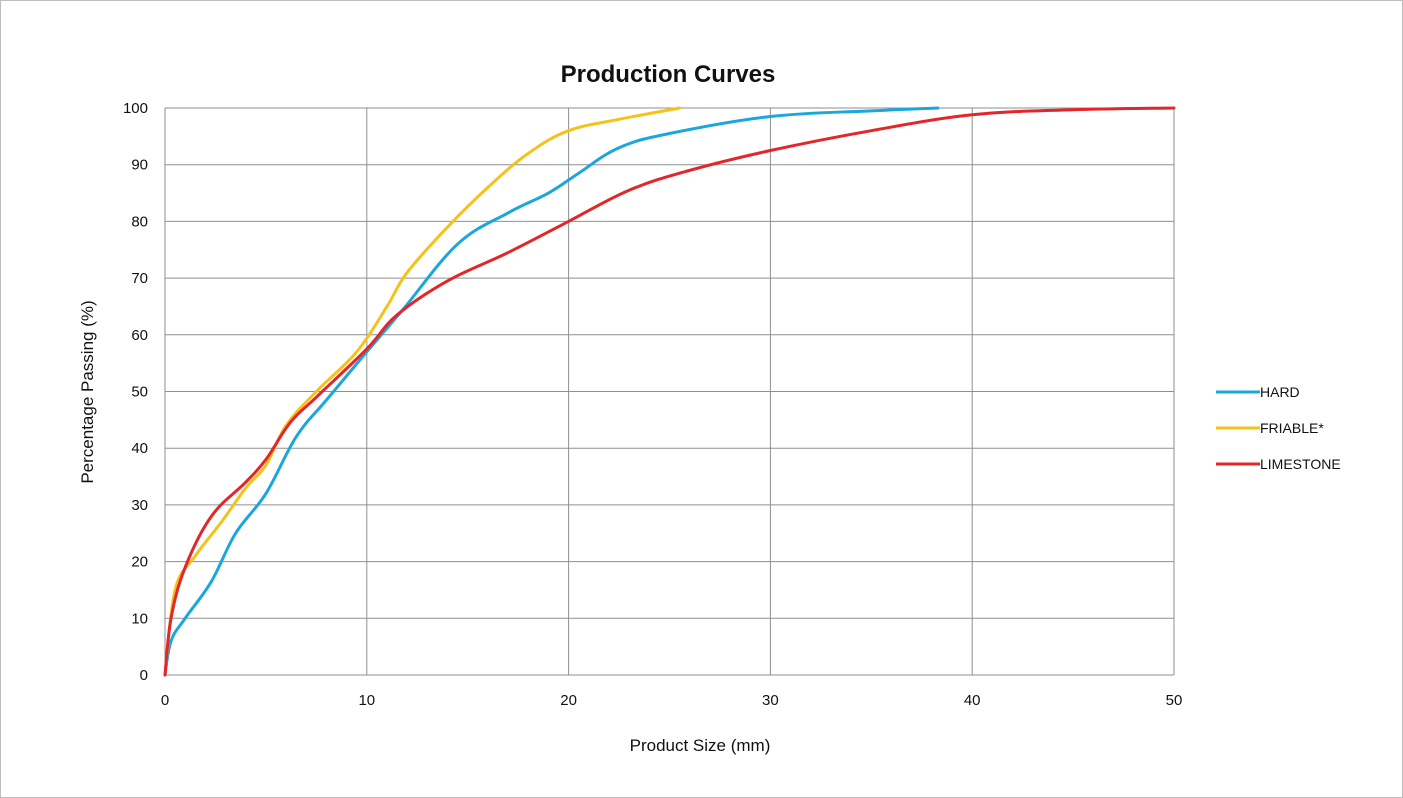 Image resolution: width=1403 pixels, height=798 pixels. I want to click on legend-label-limestone: LIMESTONE, so click(1300, 464).